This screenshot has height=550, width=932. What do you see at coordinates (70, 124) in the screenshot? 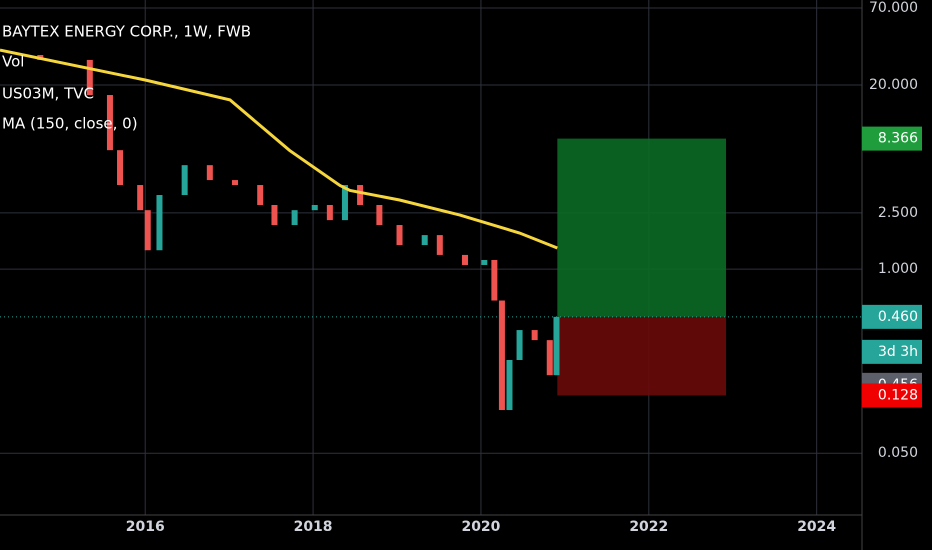
I see `legend-item: MA (150, close, 0)` at bounding box center [70, 124].